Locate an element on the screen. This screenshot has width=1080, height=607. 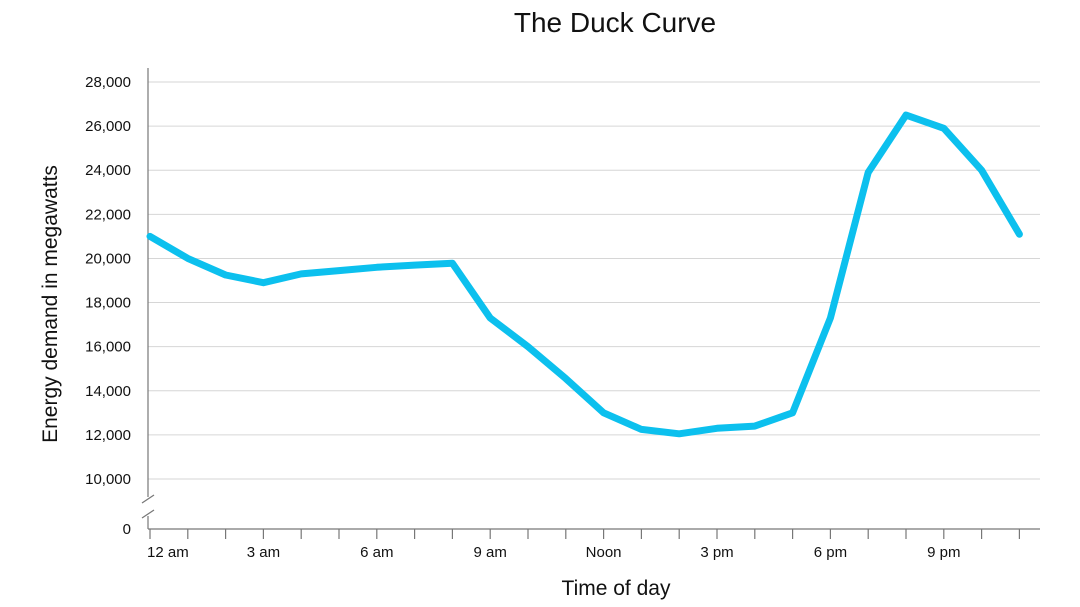
y-tick-label: 28,000 is located at coordinates (108, 82).